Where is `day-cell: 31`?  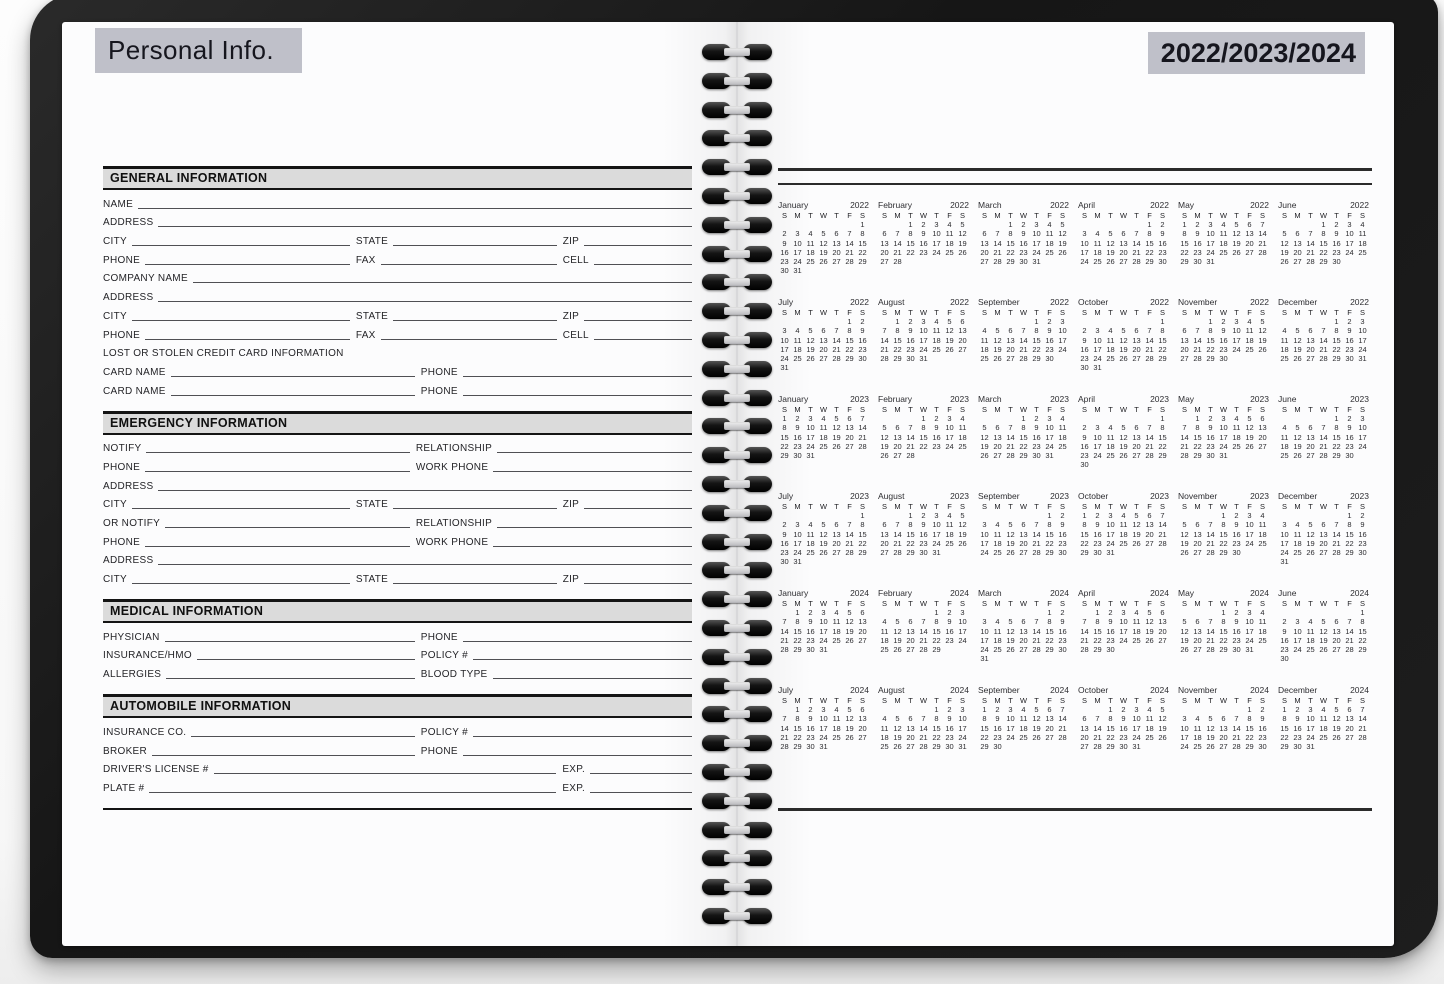 day-cell: 31 is located at coordinates (1210, 262).